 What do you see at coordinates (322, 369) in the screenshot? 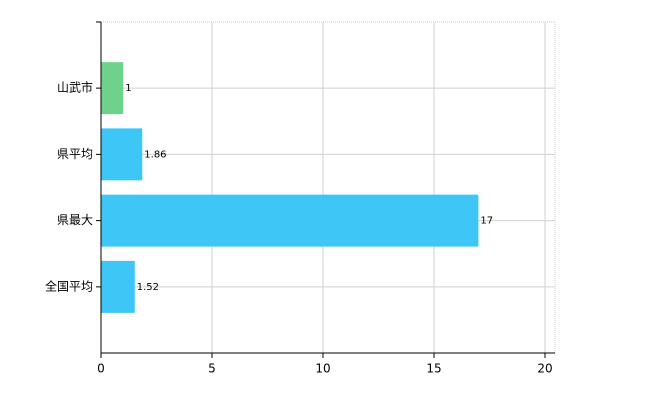
I see `x-tick-label: 10` at bounding box center [322, 369].